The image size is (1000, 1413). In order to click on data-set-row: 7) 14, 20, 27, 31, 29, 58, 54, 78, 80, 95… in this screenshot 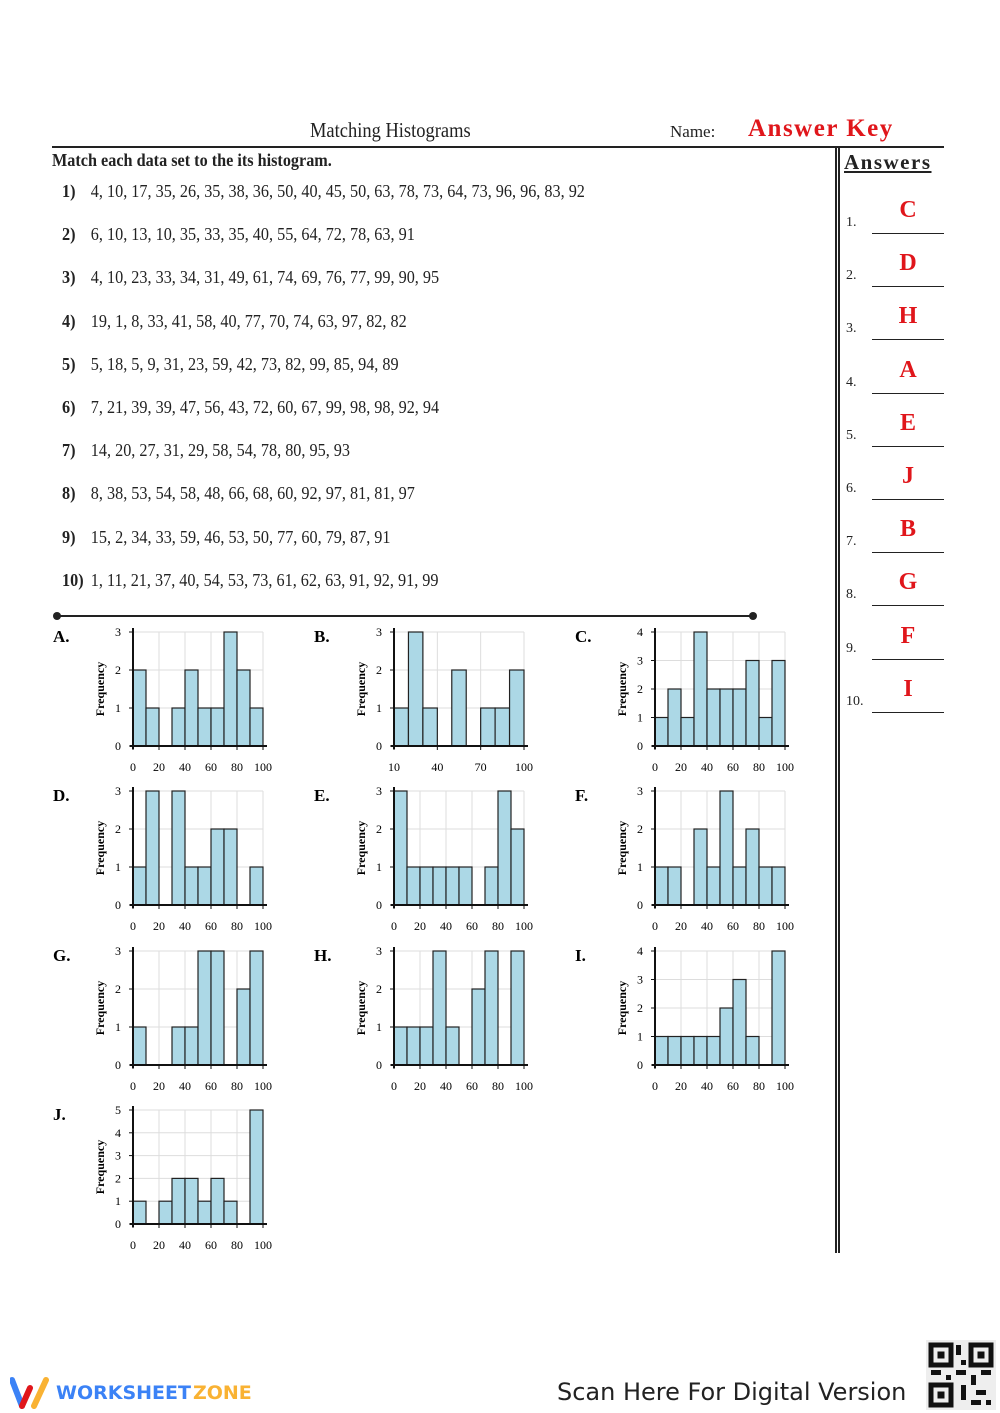, I will do `click(206, 450)`.